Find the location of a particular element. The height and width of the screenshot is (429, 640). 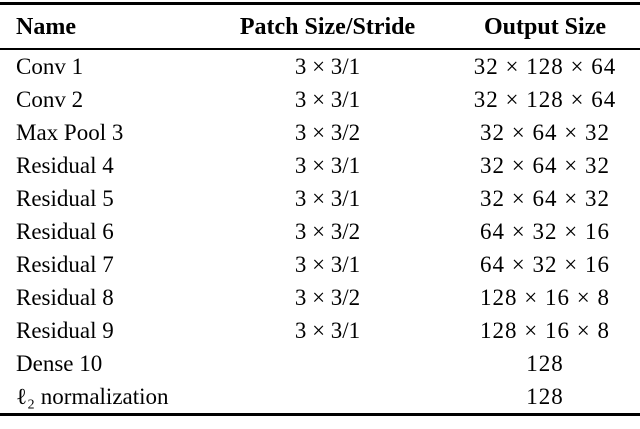

layer-name: Residual 8 is located at coordinates (65, 297).